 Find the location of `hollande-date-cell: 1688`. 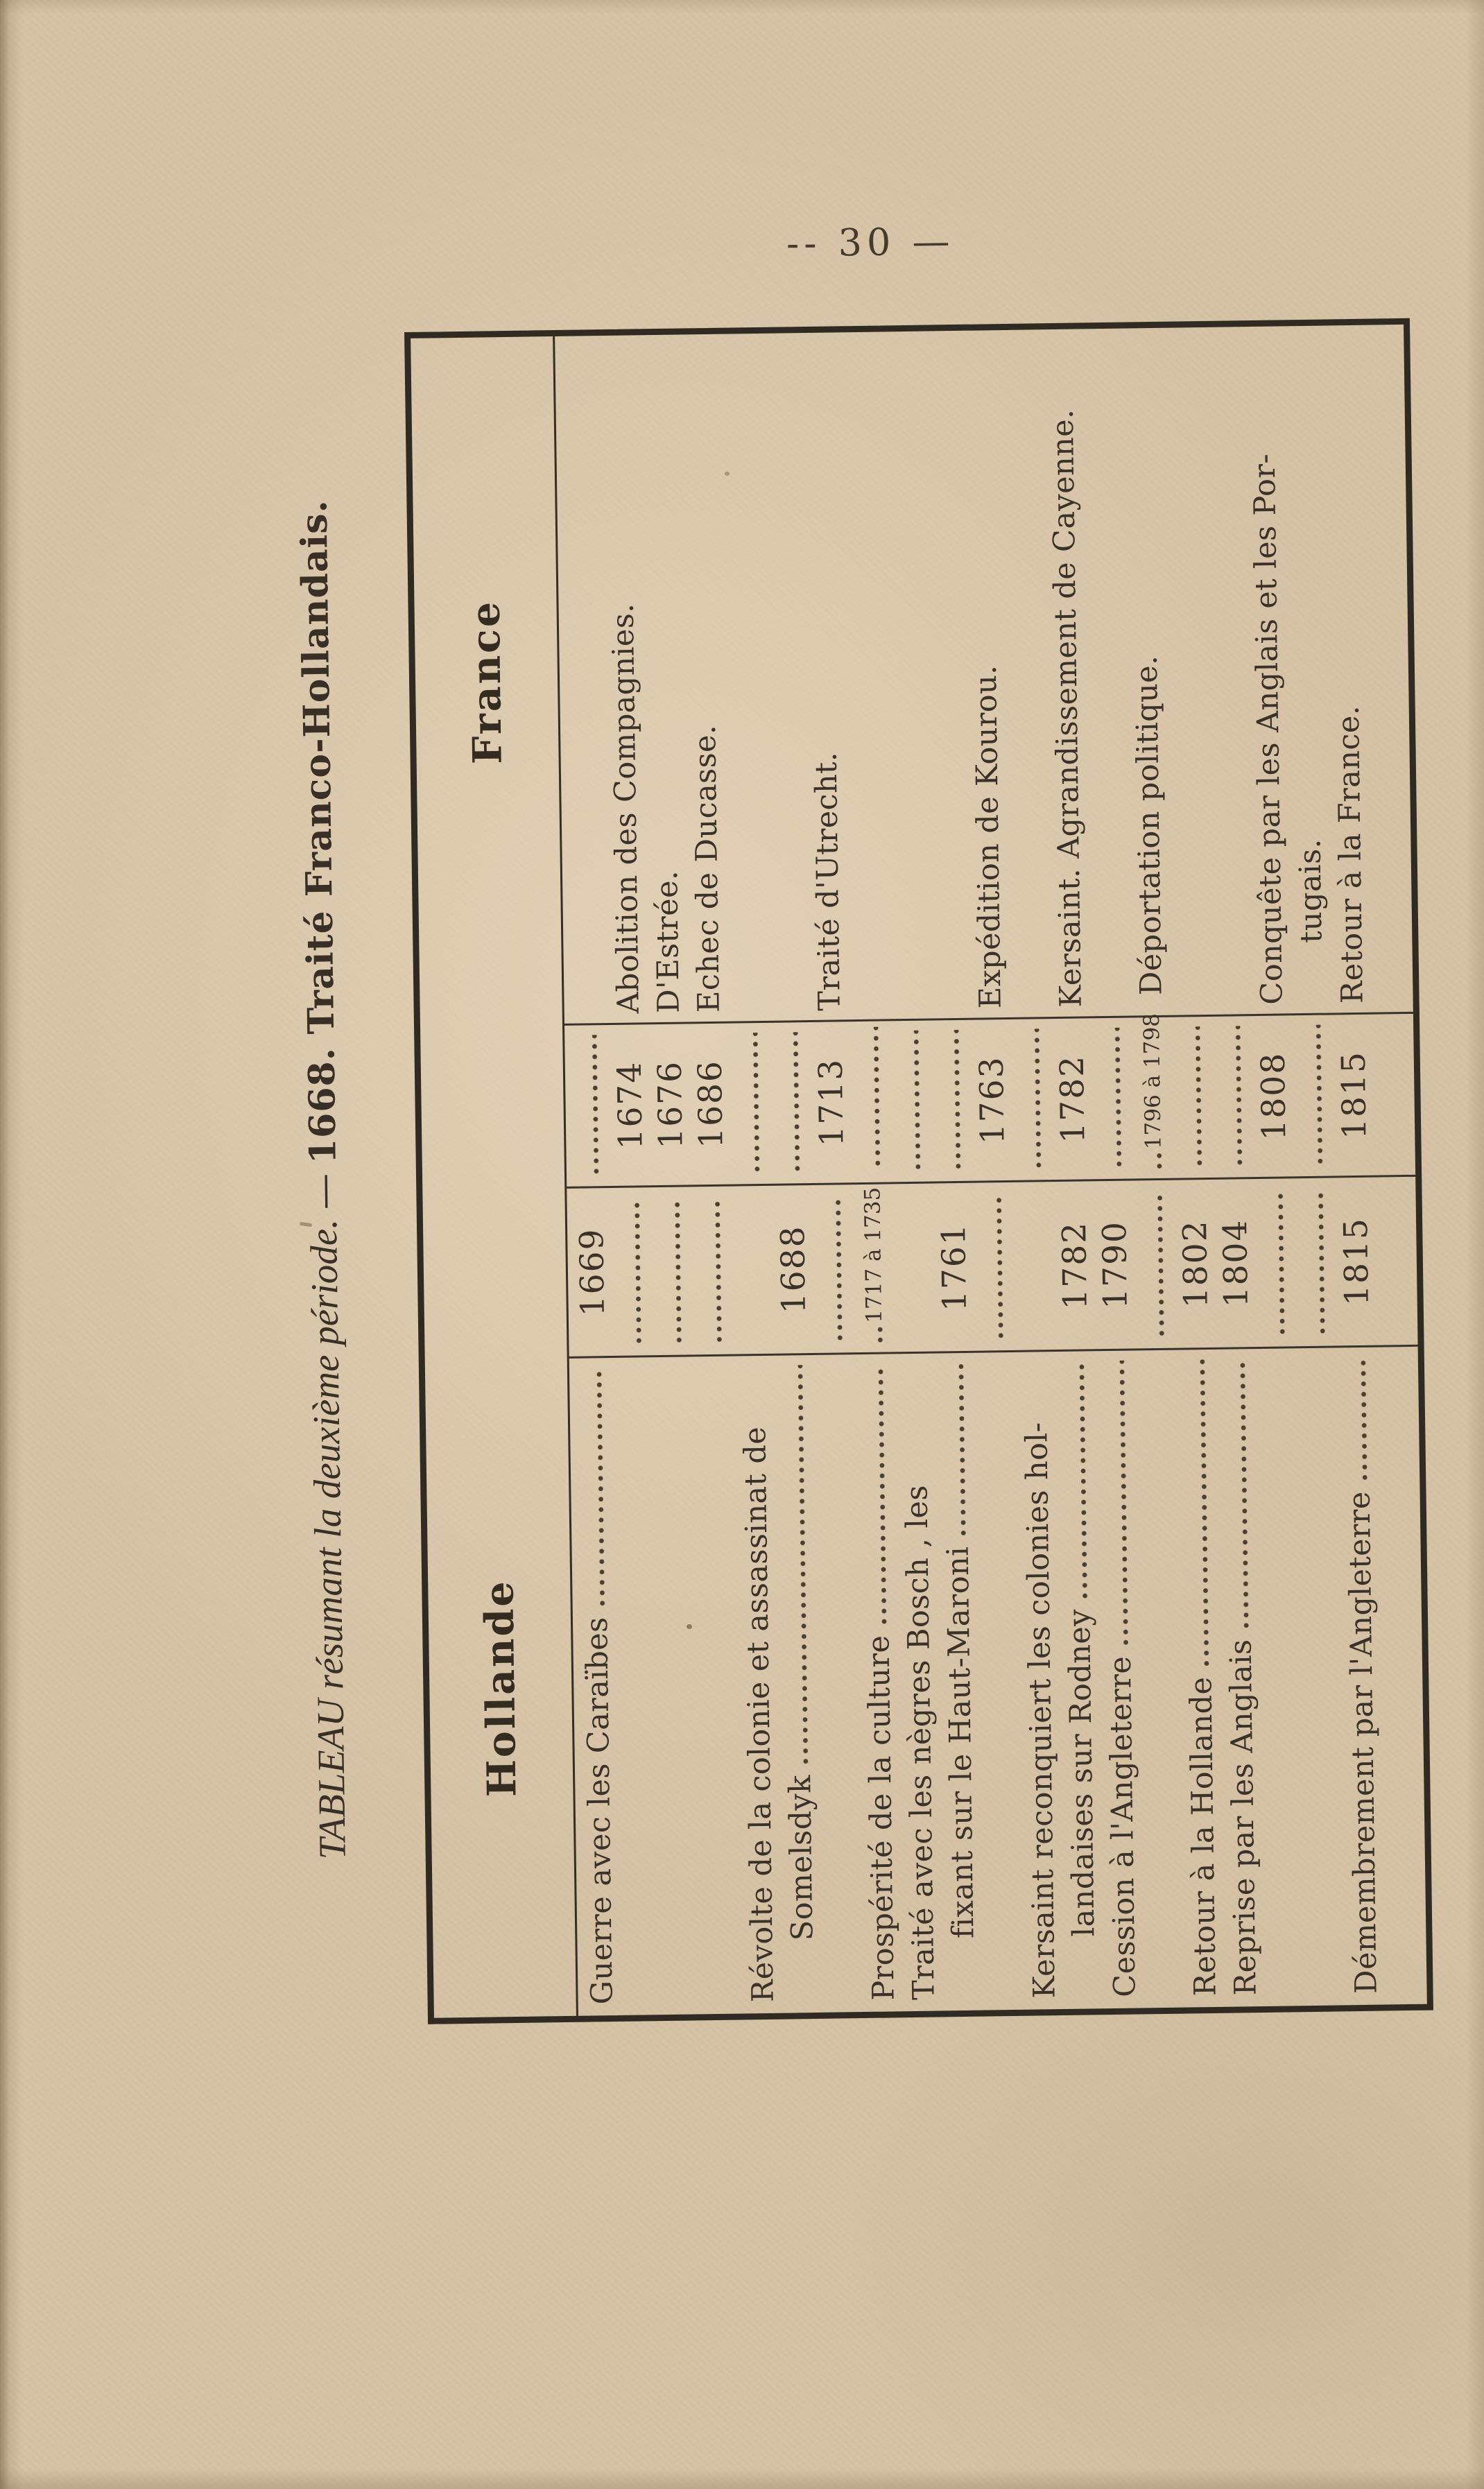

hollande-date-cell: 1688 is located at coordinates (793, 1270).